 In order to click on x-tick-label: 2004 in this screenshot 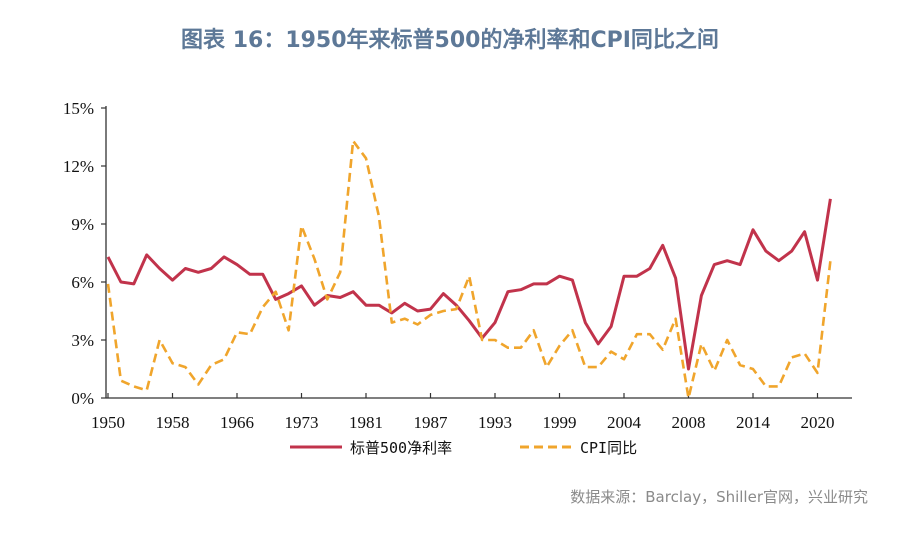, I will do `click(624, 422)`.